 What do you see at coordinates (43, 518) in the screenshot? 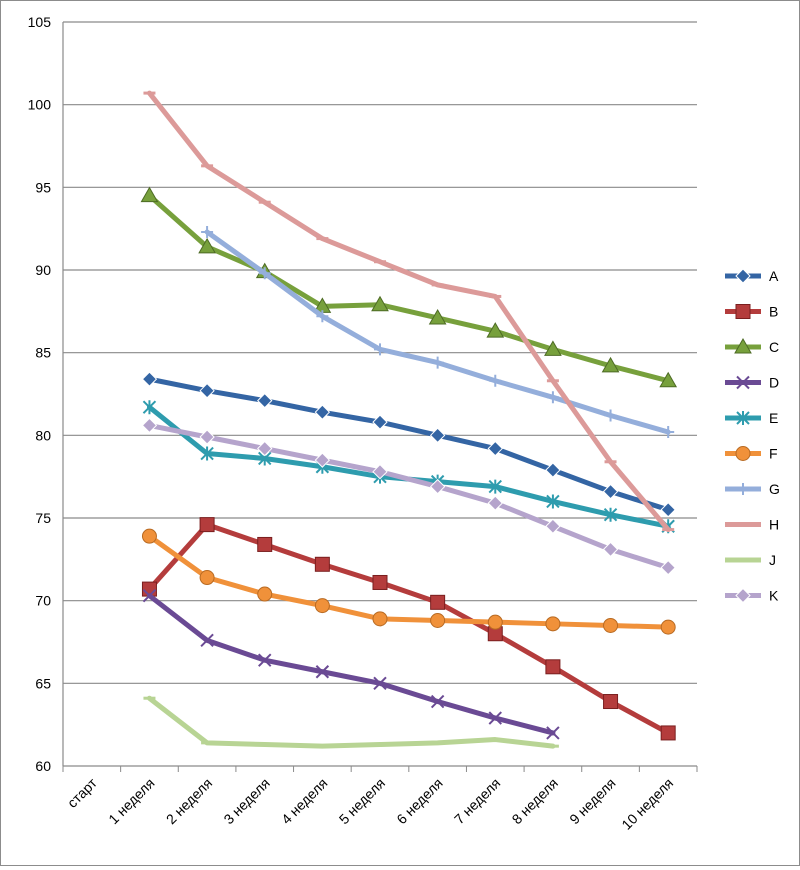
I see `y-tick-label: 75` at bounding box center [43, 518].